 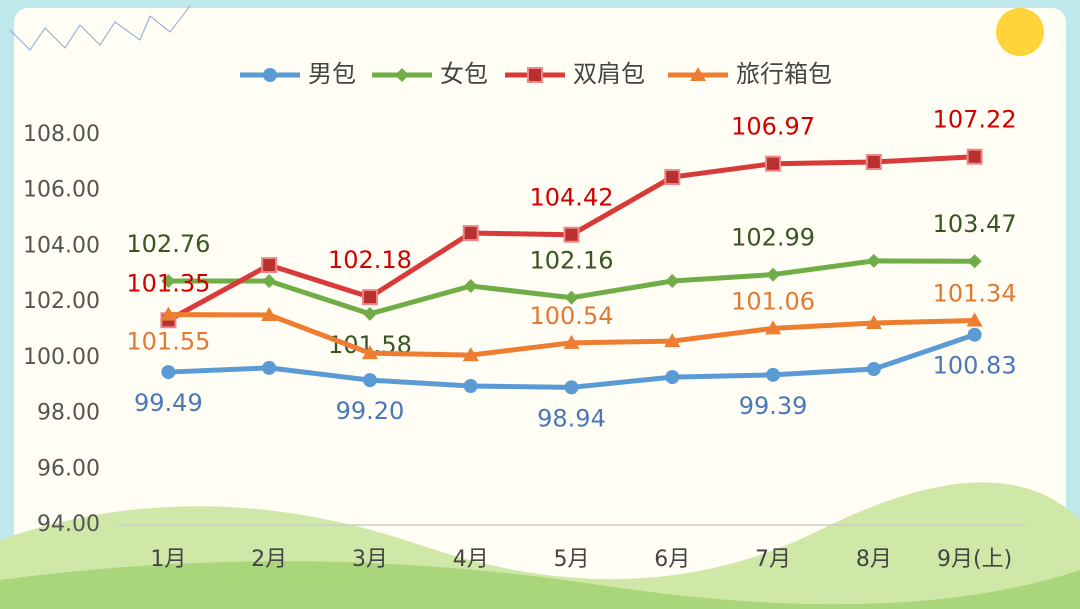 I want to click on y-tick-label: 102.00, so click(x=61, y=301).